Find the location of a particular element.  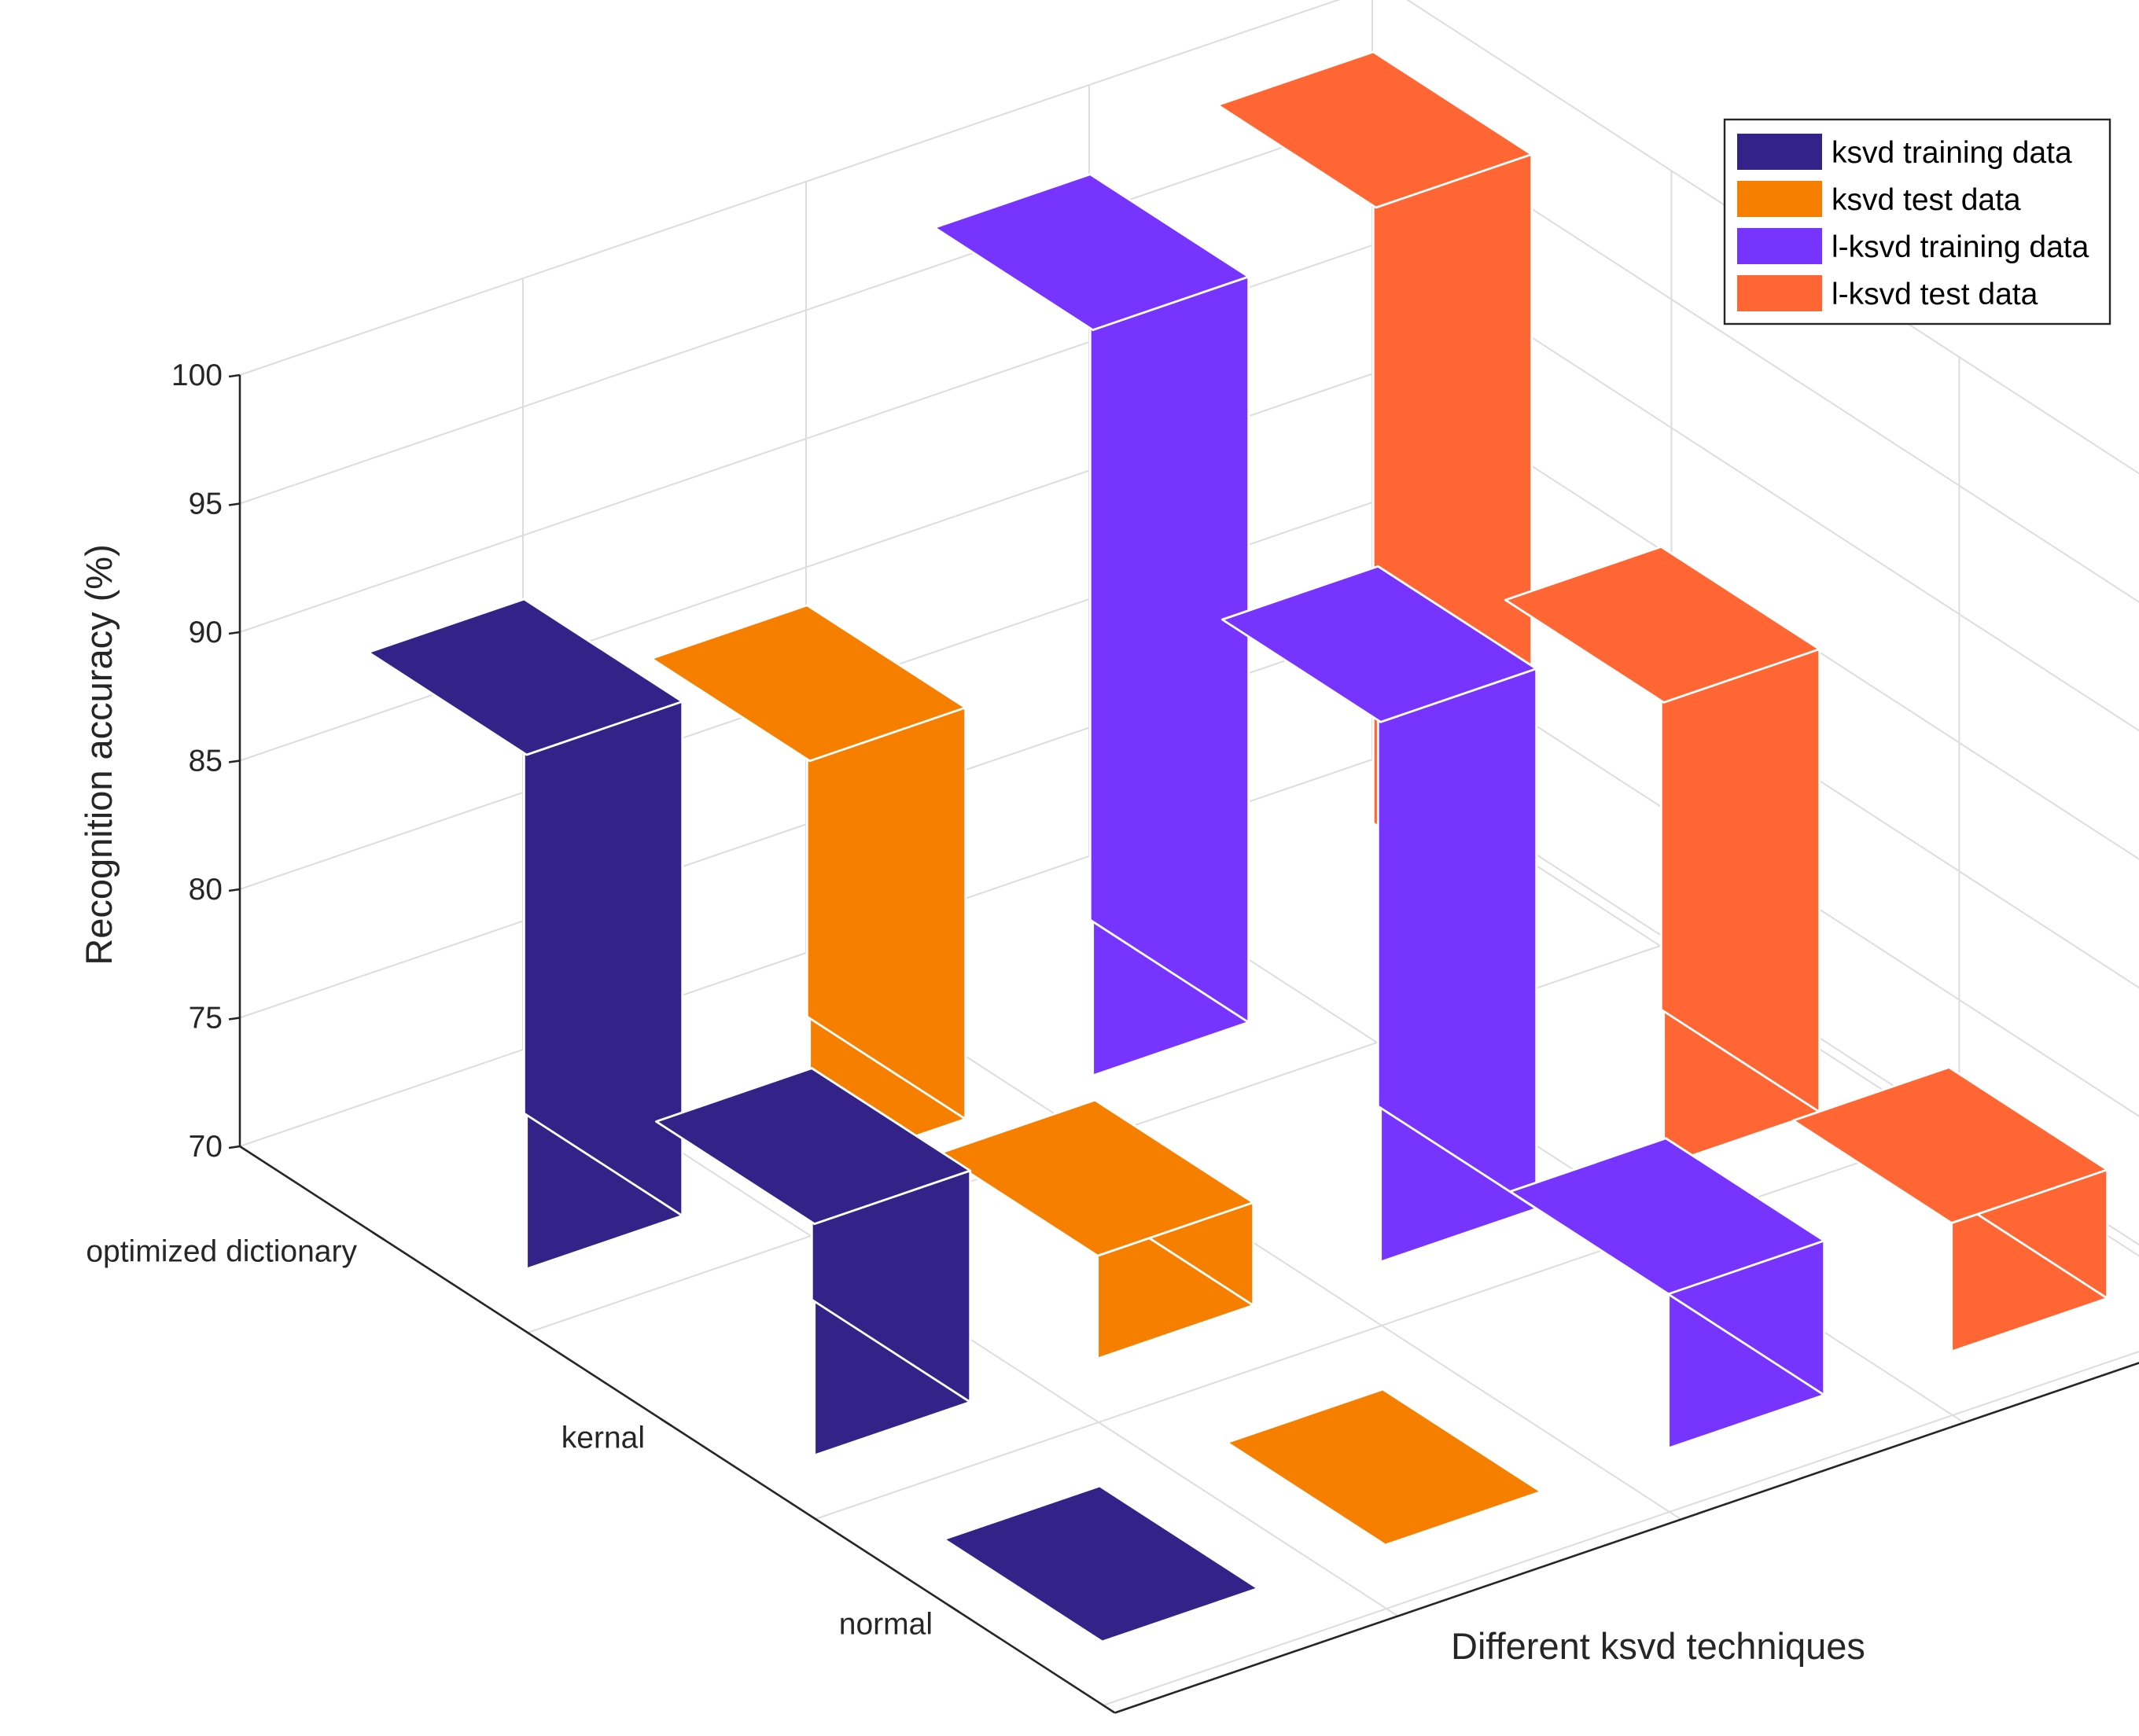

bar-ksvd-training-data-kernal is located at coordinates (813, 1262).